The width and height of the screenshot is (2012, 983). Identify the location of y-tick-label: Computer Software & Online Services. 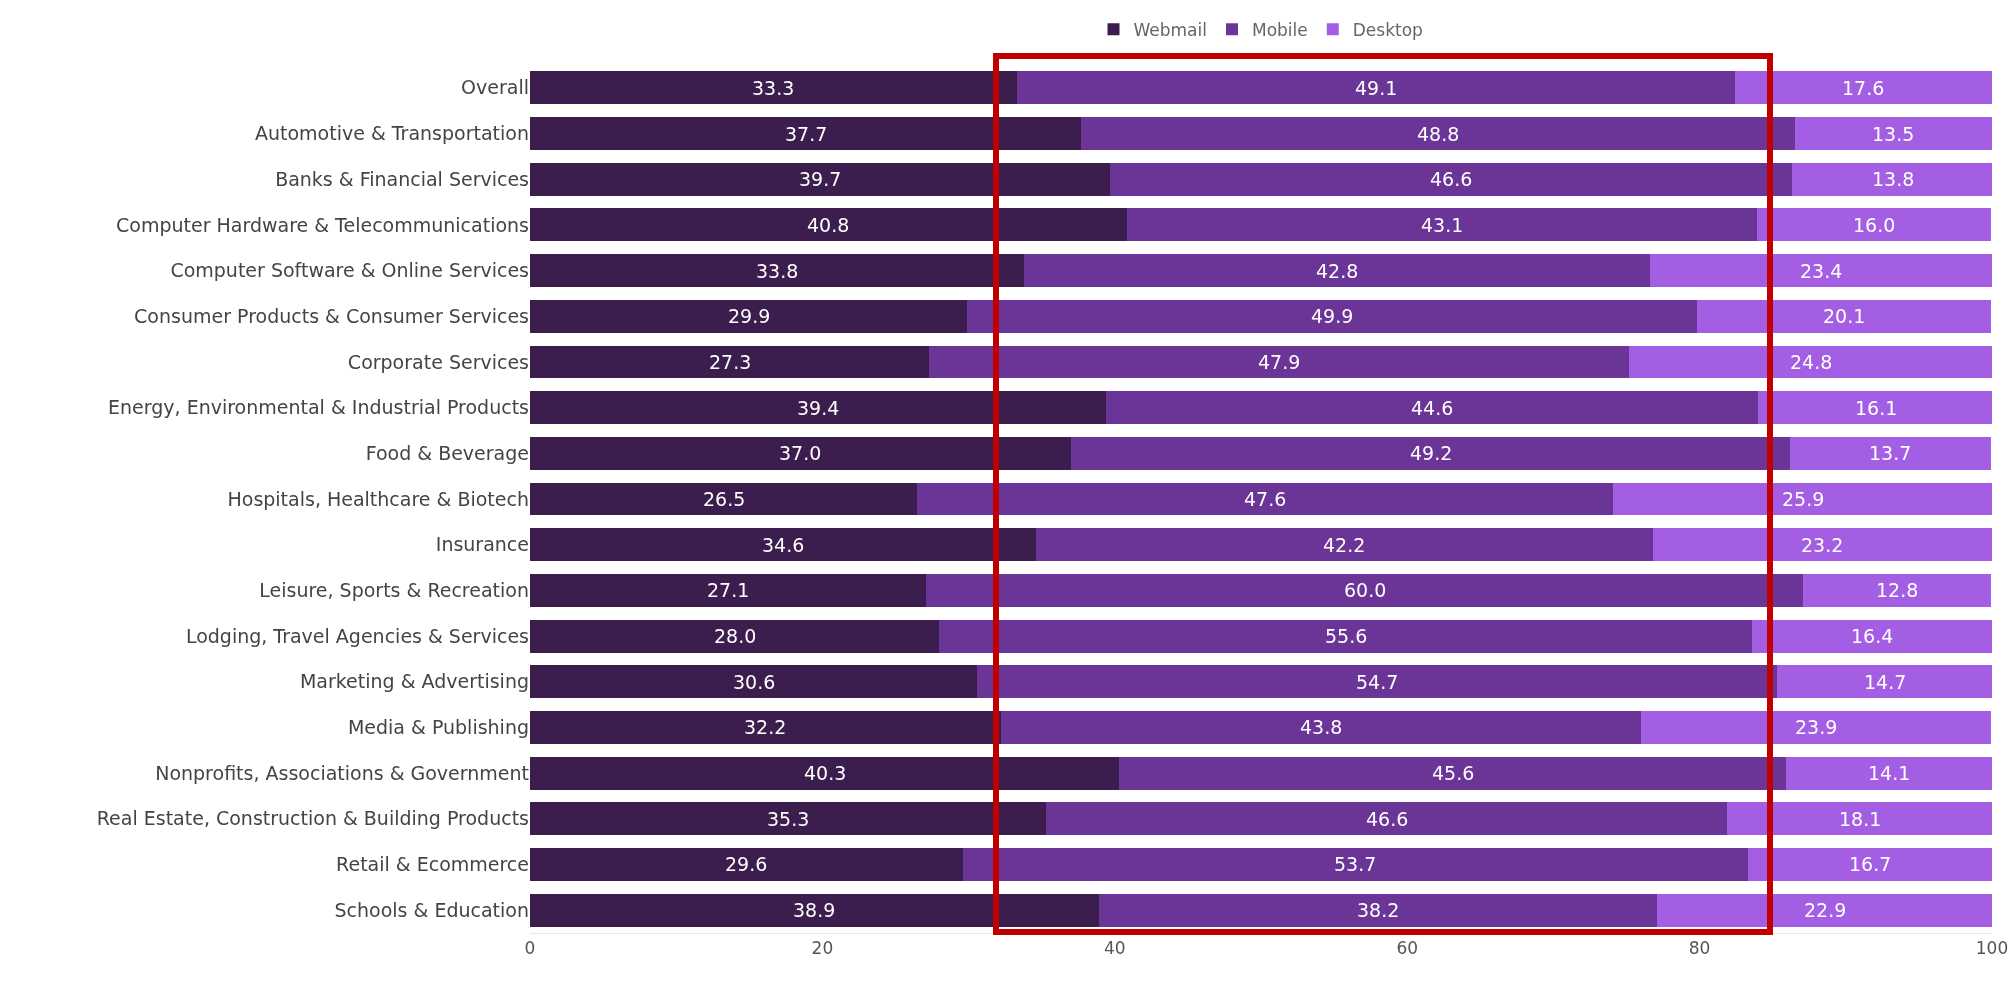
(349, 270).